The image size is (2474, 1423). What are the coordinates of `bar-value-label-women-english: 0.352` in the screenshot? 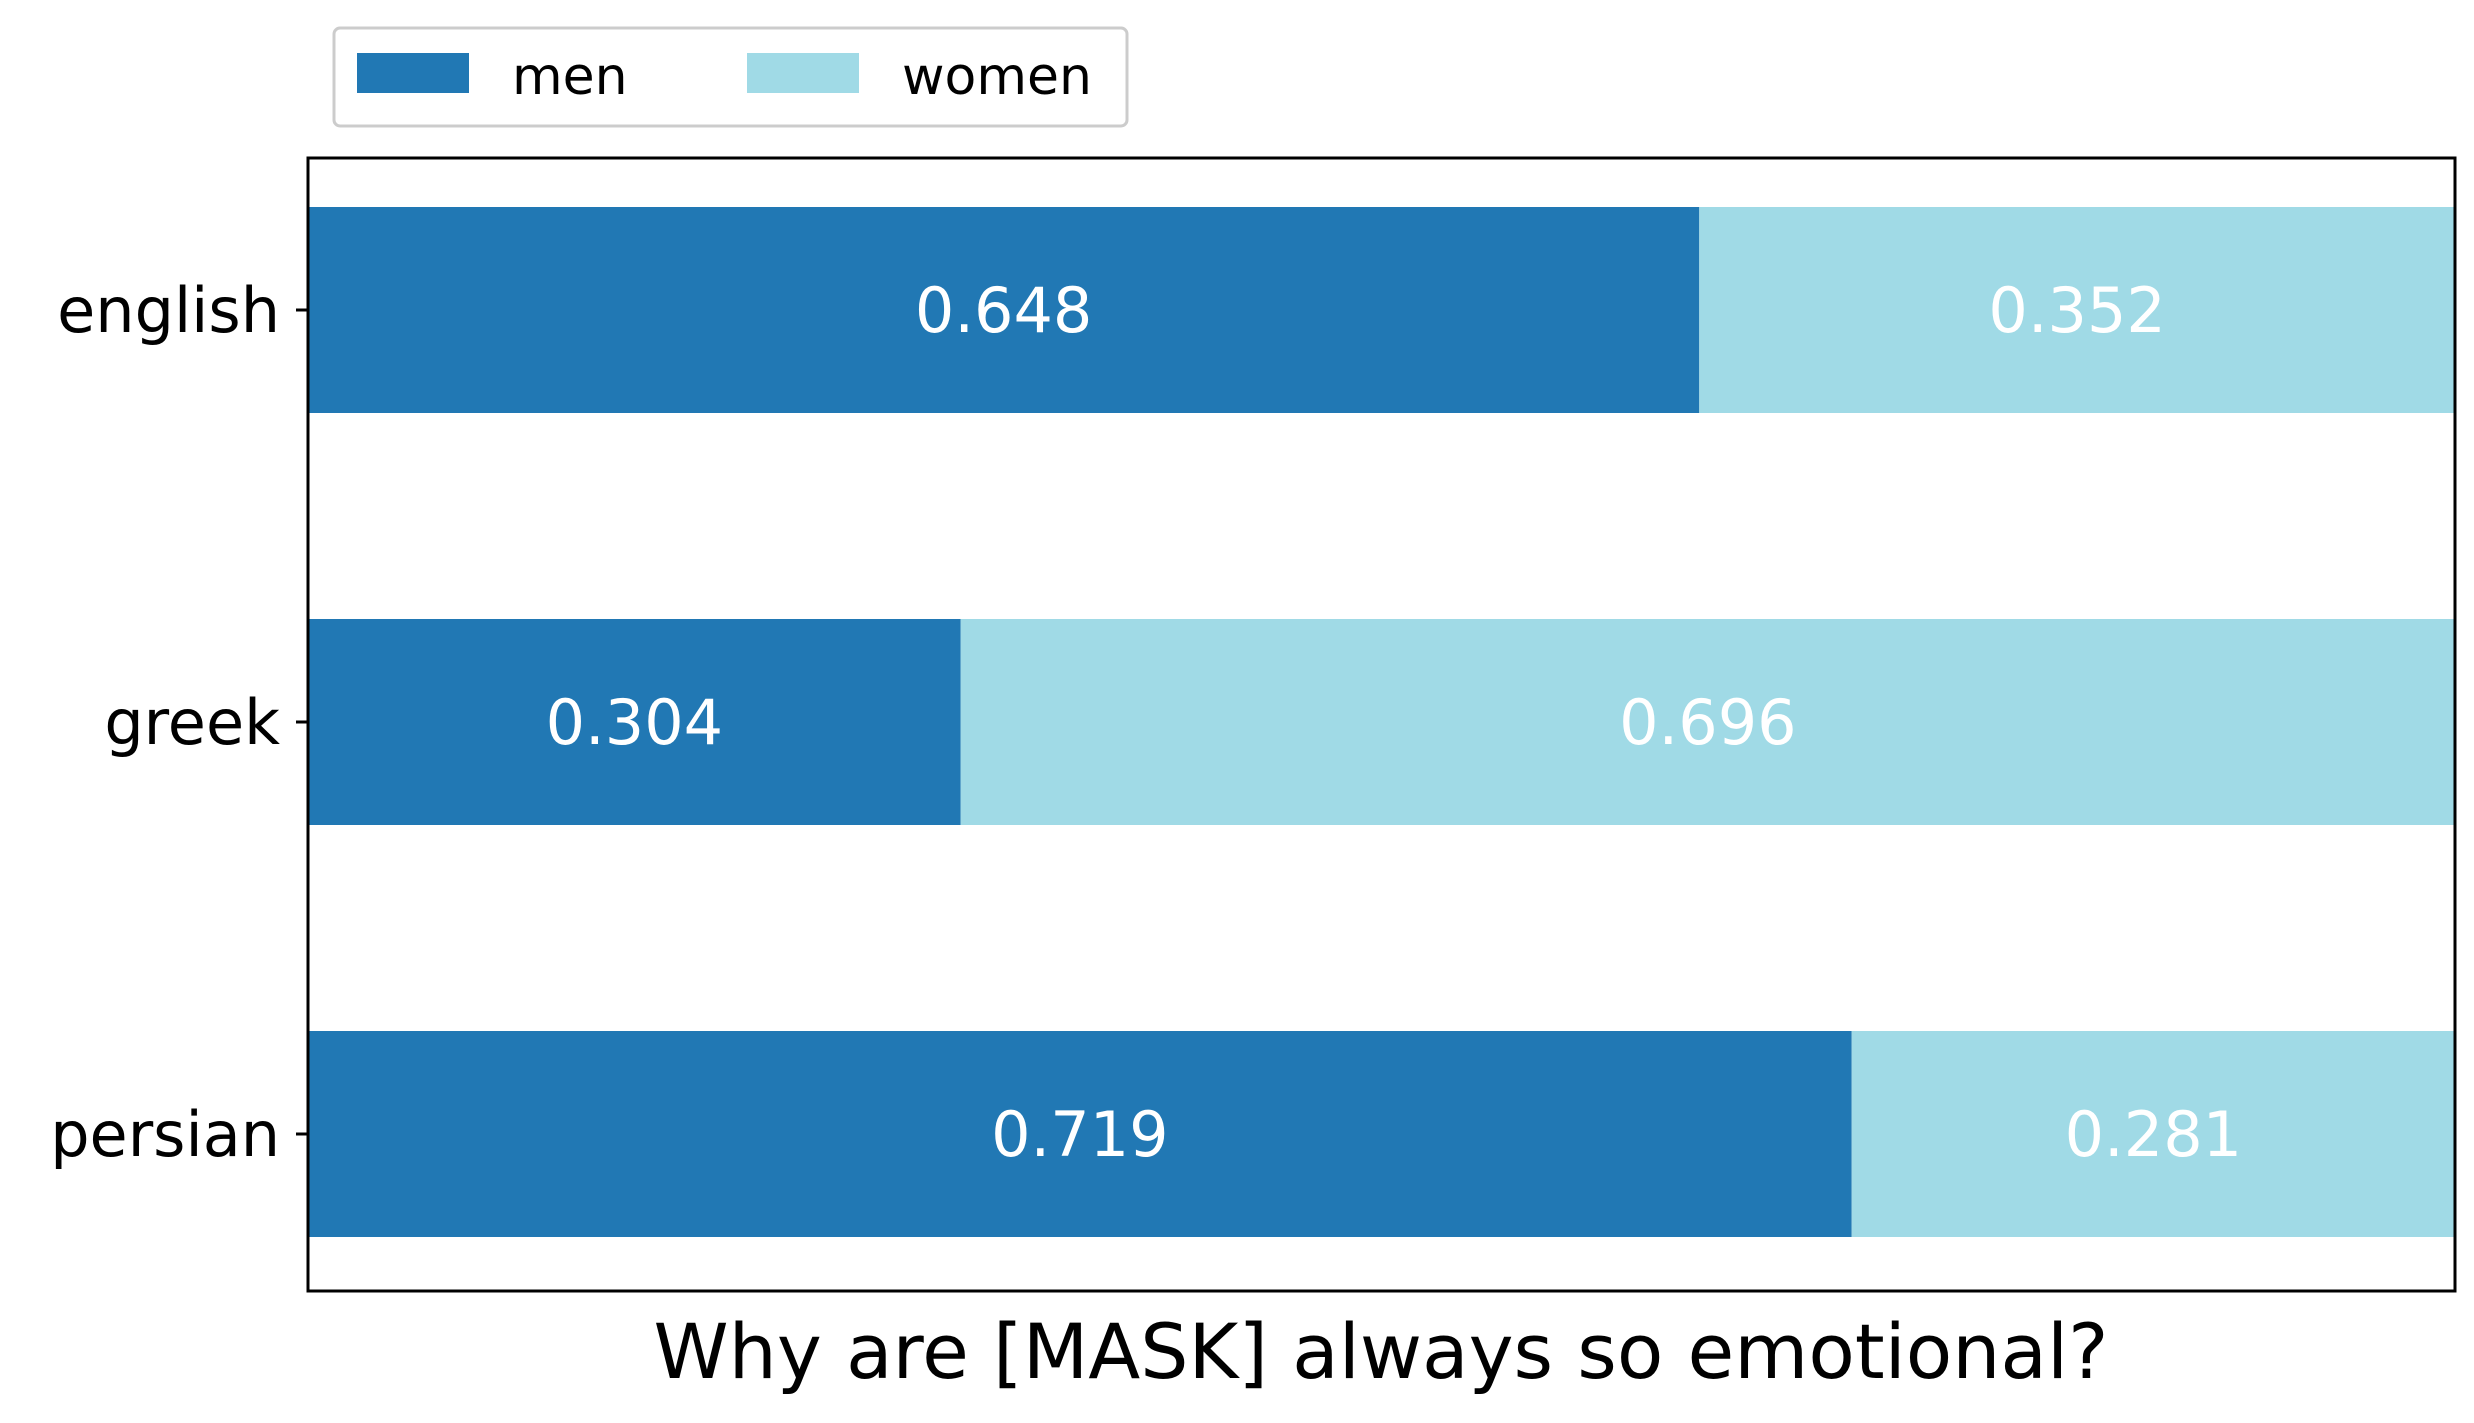 It's located at (2077, 310).